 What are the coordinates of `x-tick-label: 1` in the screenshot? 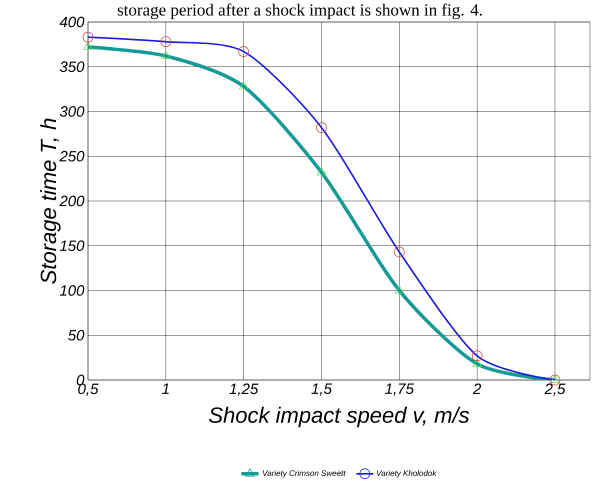 It's located at (165, 389).